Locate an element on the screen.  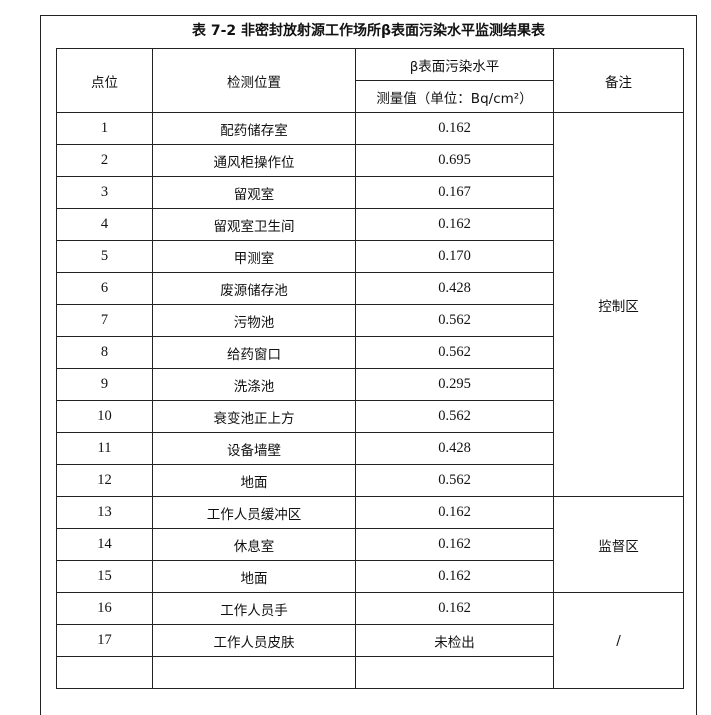
location-cell: 工作人员皮肤 is located at coordinates (254, 640).